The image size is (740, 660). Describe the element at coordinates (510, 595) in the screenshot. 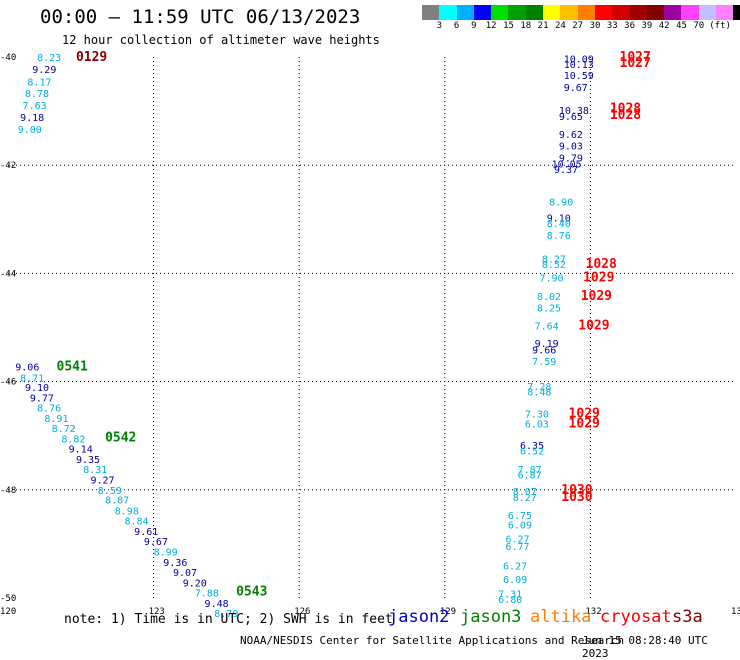

I see `wave-height-label: 7.31` at that location.